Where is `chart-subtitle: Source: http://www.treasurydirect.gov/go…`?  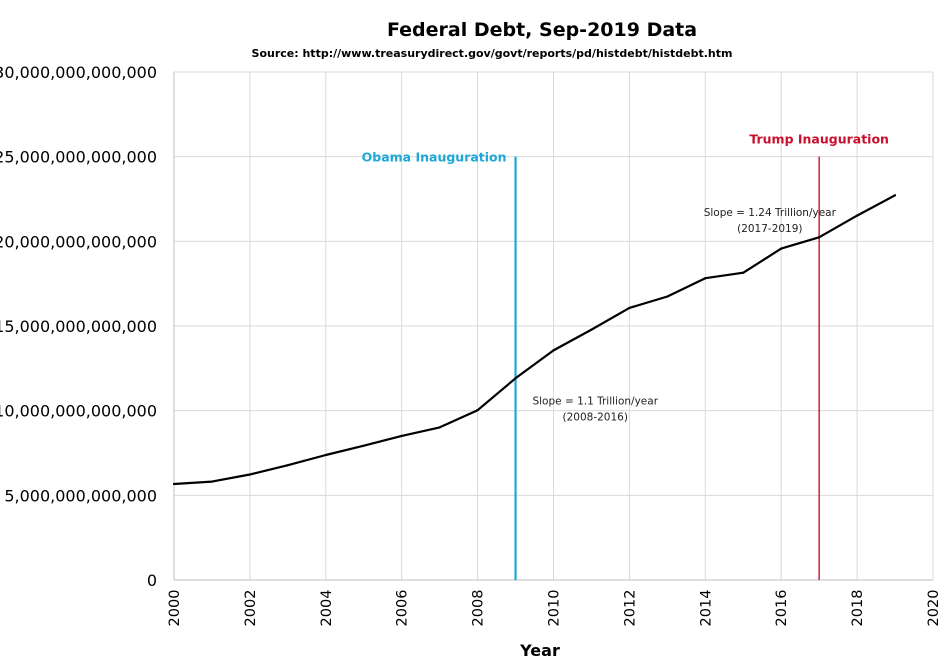 chart-subtitle: Source: http://www.treasurydirect.gov/go… is located at coordinates (492, 53).